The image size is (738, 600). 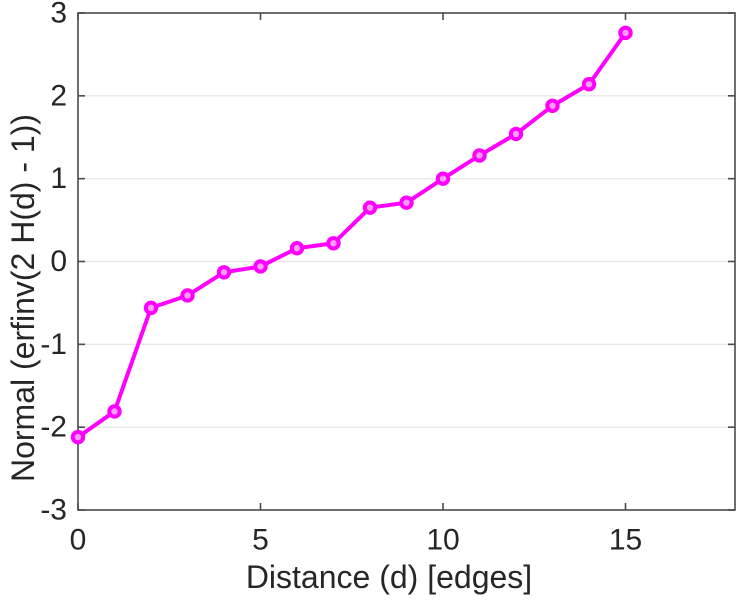 What do you see at coordinates (356, 540) in the screenshot?
I see `x-tick-labels: 0 5 10 15` at bounding box center [356, 540].